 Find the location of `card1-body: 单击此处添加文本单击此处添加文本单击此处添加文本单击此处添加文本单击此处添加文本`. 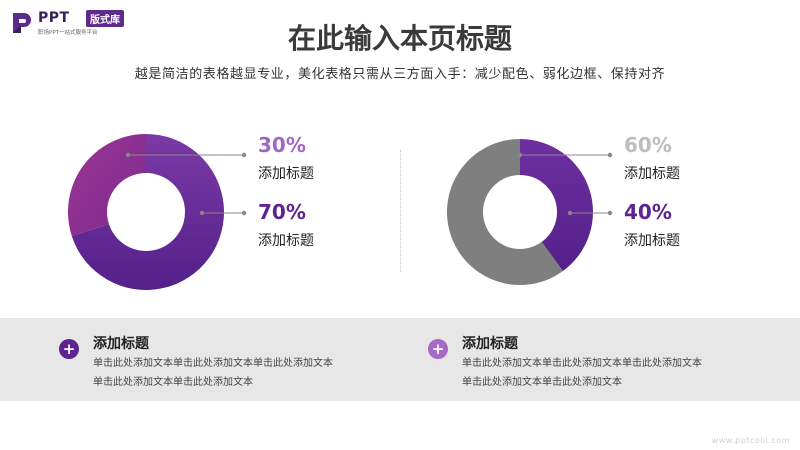

card1-body: 单击此处添加文本单击此处添加文本单击此处添加文本单击此处添加文本单击此处添加文本 is located at coordinates (213, 373).